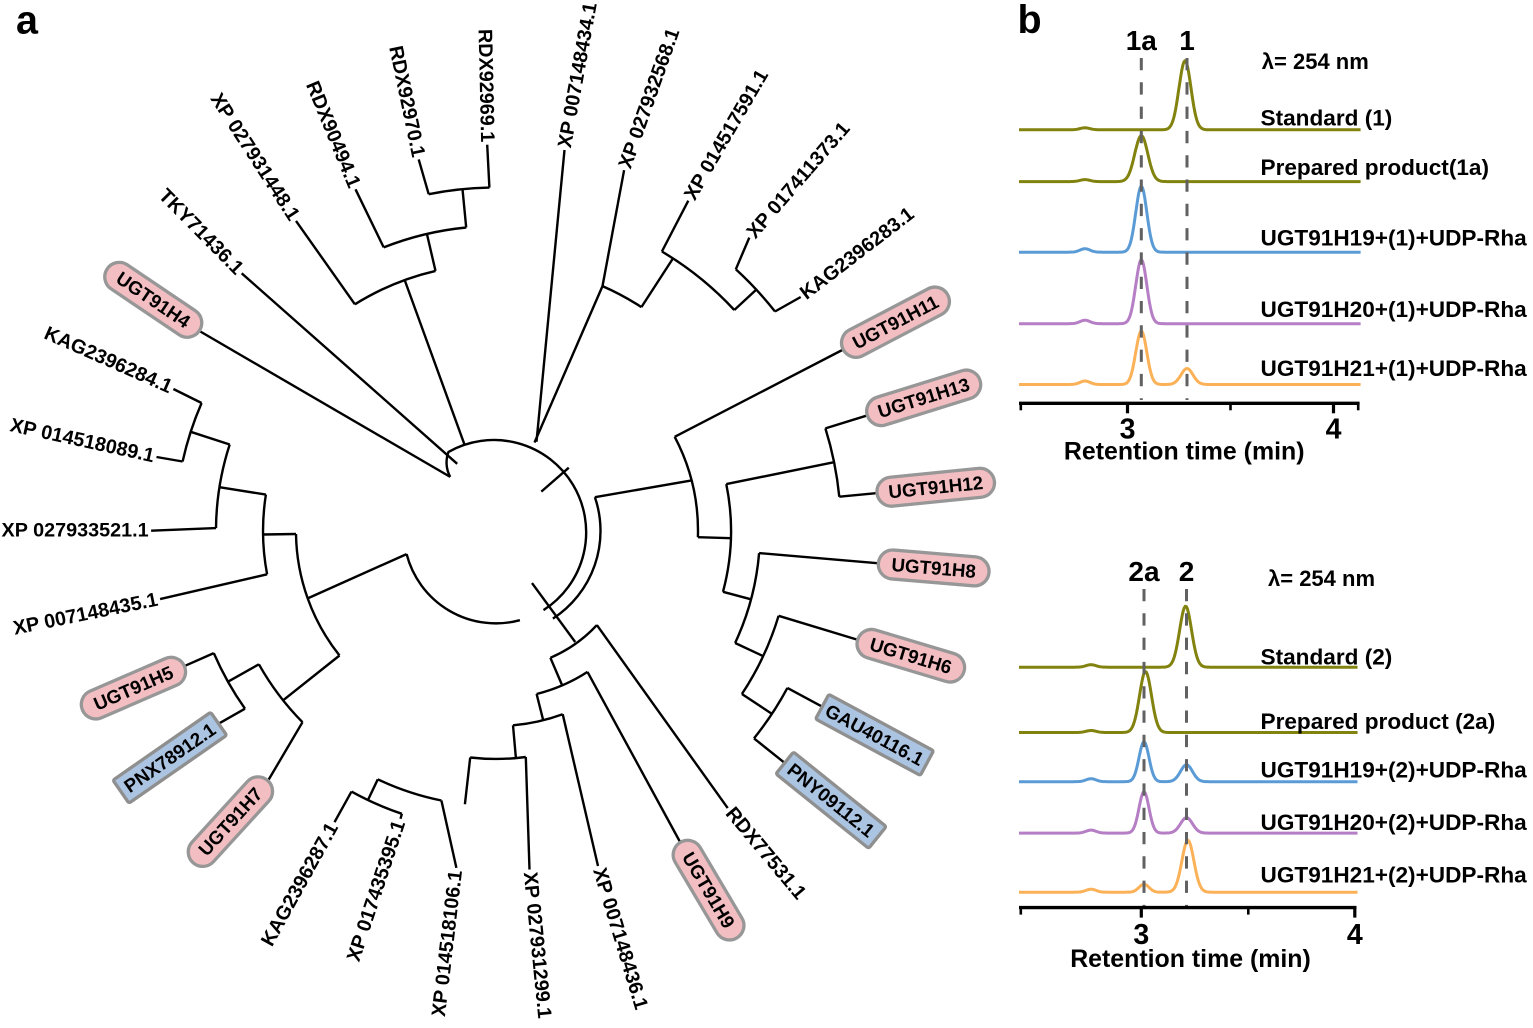 The height and width of the screenshot is (1028, 1533). What do you see at coordinates (27, 21) in the screenshot?
I see `svg-text: a` at bounding box center [27, 21].